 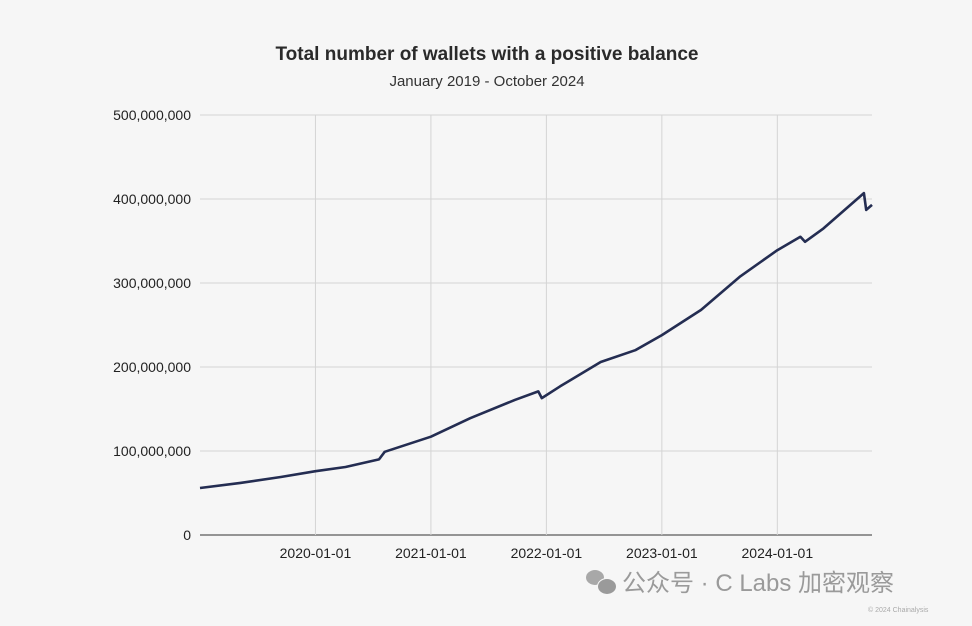 I want to click on x-tick-label: 2020-01-01, so click(x=316, y=553).